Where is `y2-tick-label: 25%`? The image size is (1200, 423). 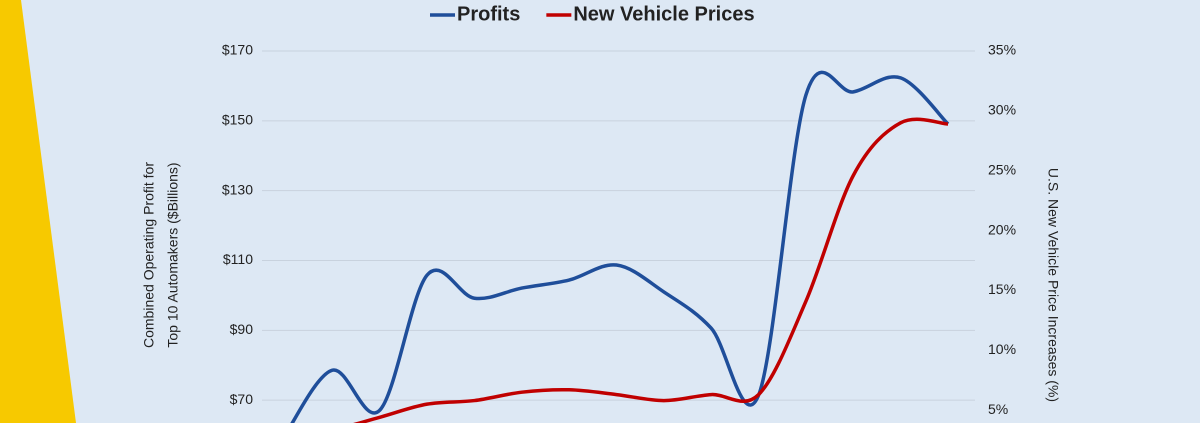 y2-tick-label: 25% is located at coordinates (1002, 169).